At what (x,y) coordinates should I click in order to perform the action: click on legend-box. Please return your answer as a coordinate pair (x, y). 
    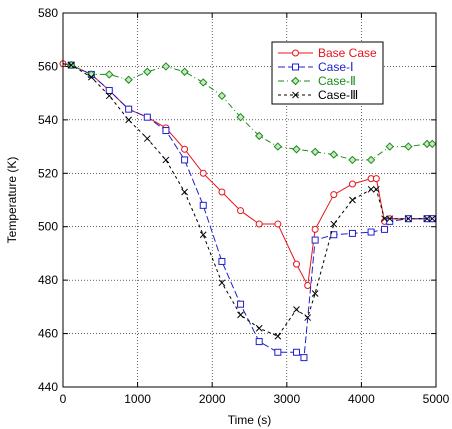
    Looking at the image, I should click on (327, 73).